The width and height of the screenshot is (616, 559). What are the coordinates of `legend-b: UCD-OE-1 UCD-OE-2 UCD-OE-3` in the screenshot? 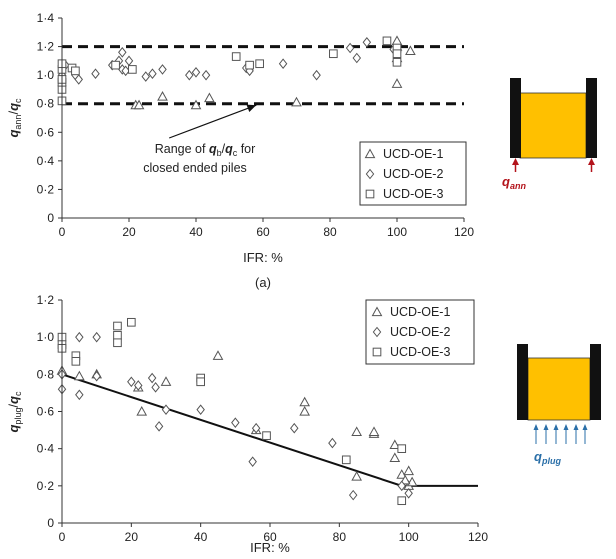 It's located at (420, 332).